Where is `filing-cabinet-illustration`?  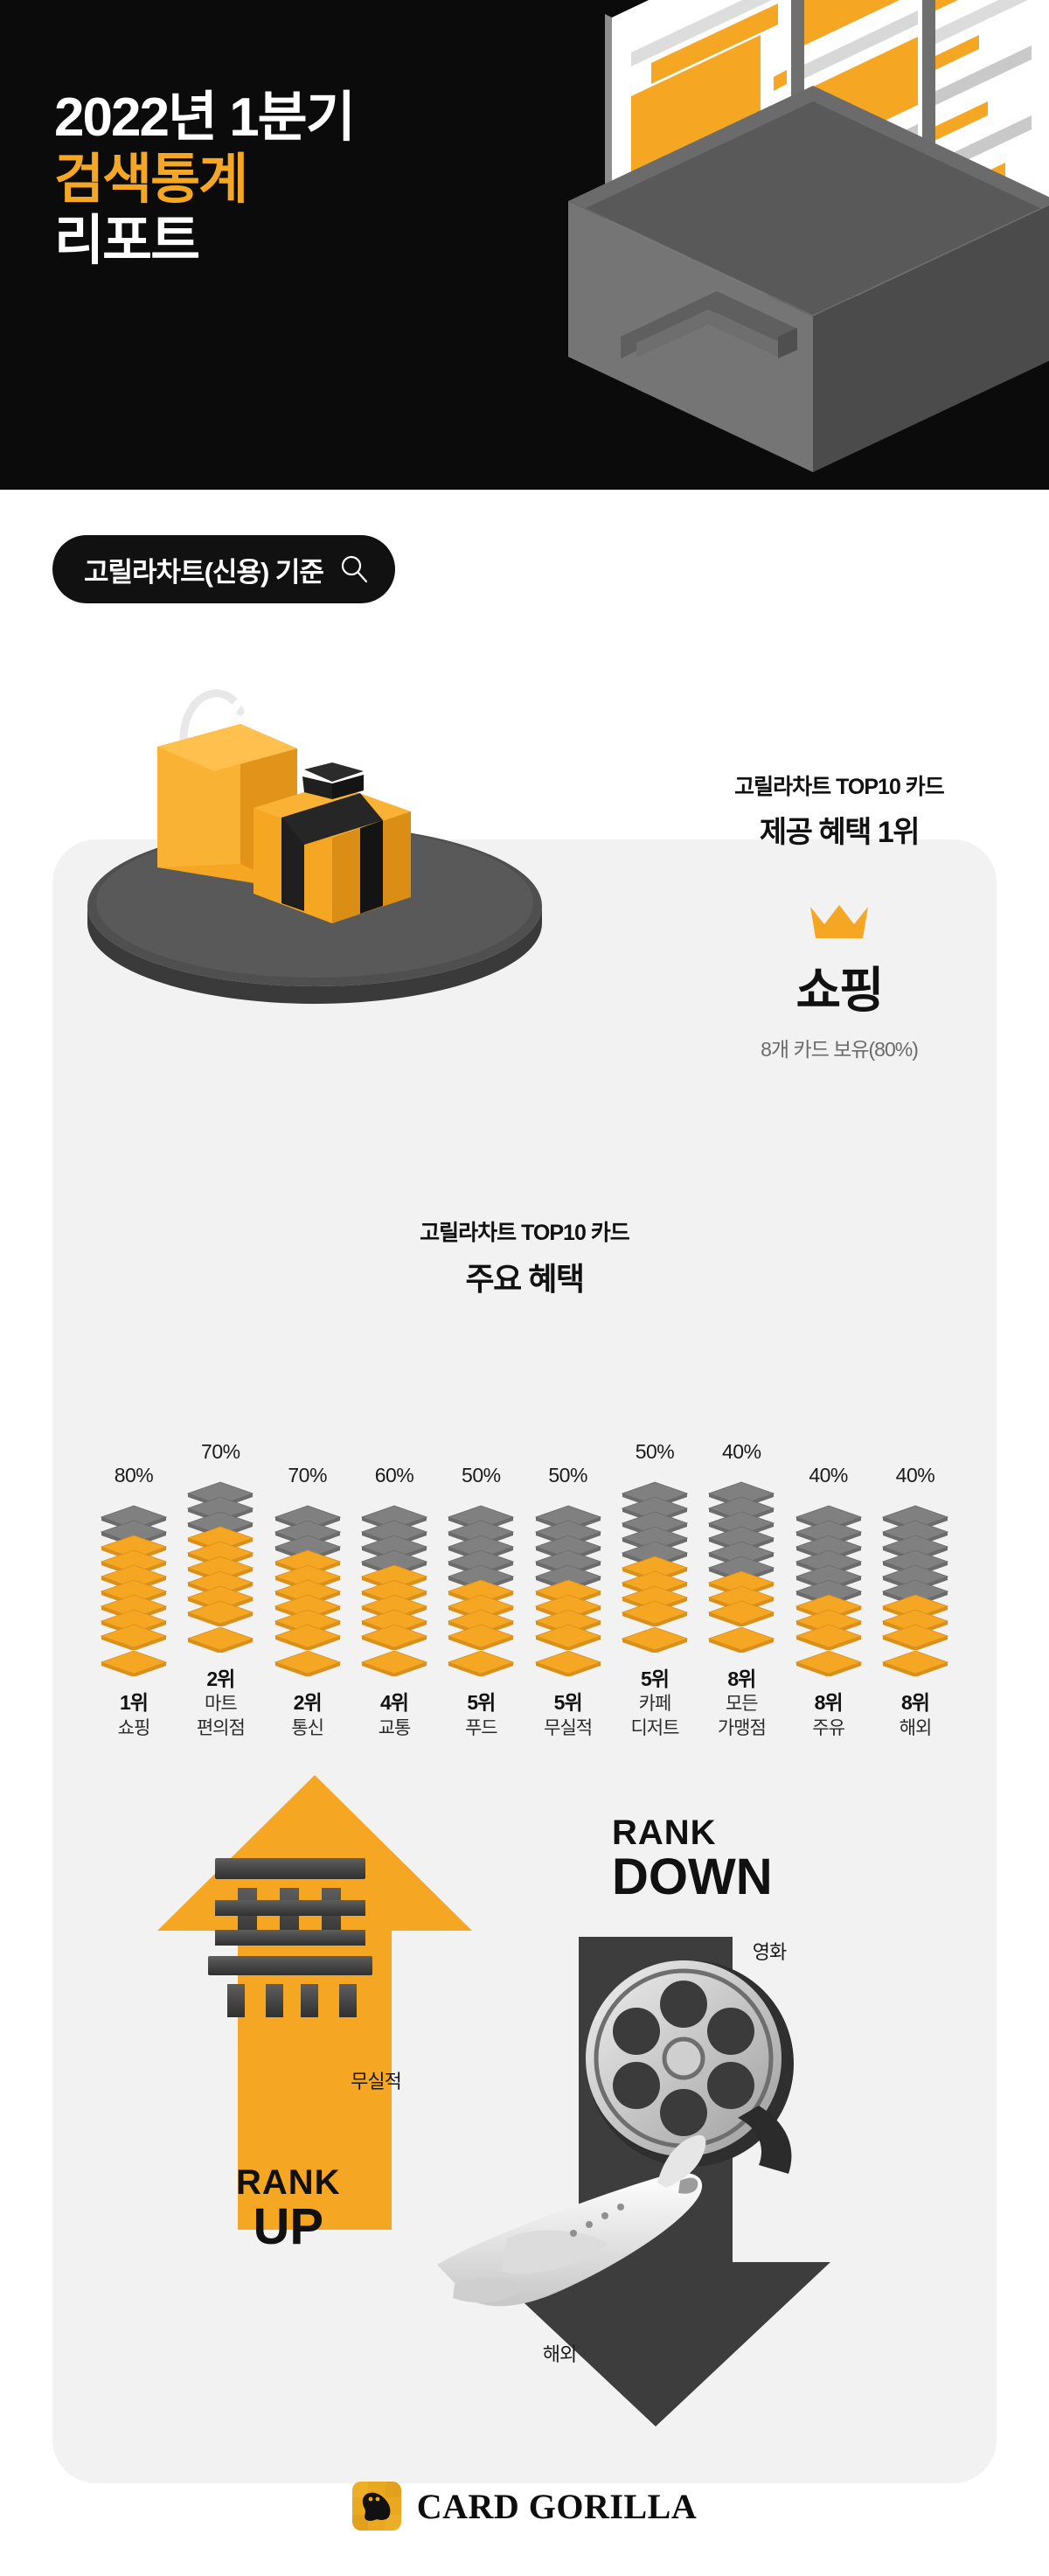
filing-cabinet-illustration is located at coordinates (808, 245).